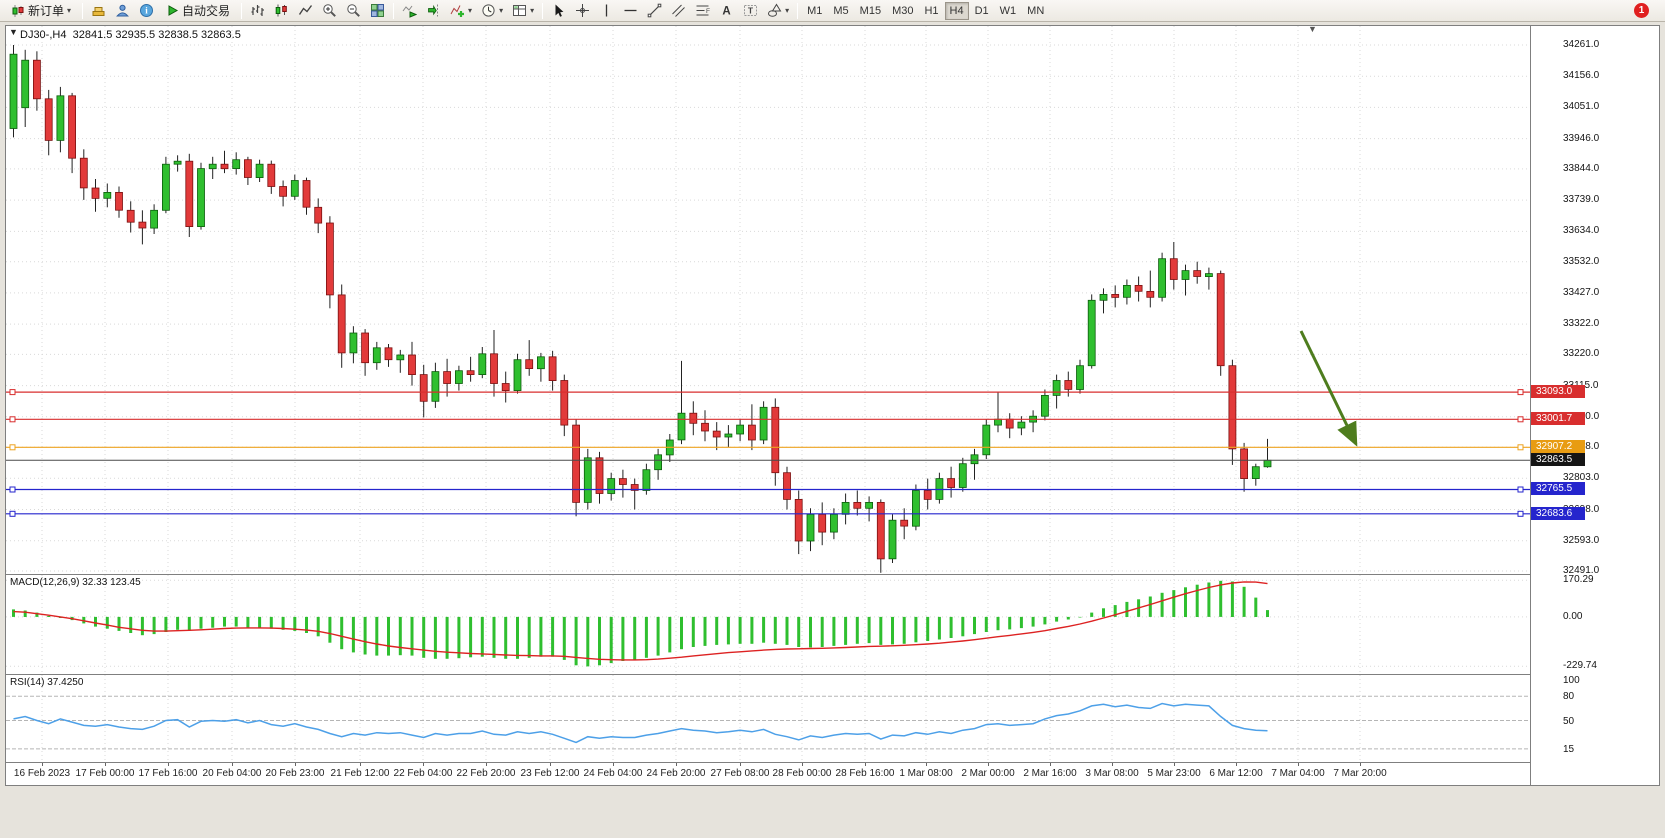  I want to click on macd-axis-label: -229.74, so click(1580, 665).